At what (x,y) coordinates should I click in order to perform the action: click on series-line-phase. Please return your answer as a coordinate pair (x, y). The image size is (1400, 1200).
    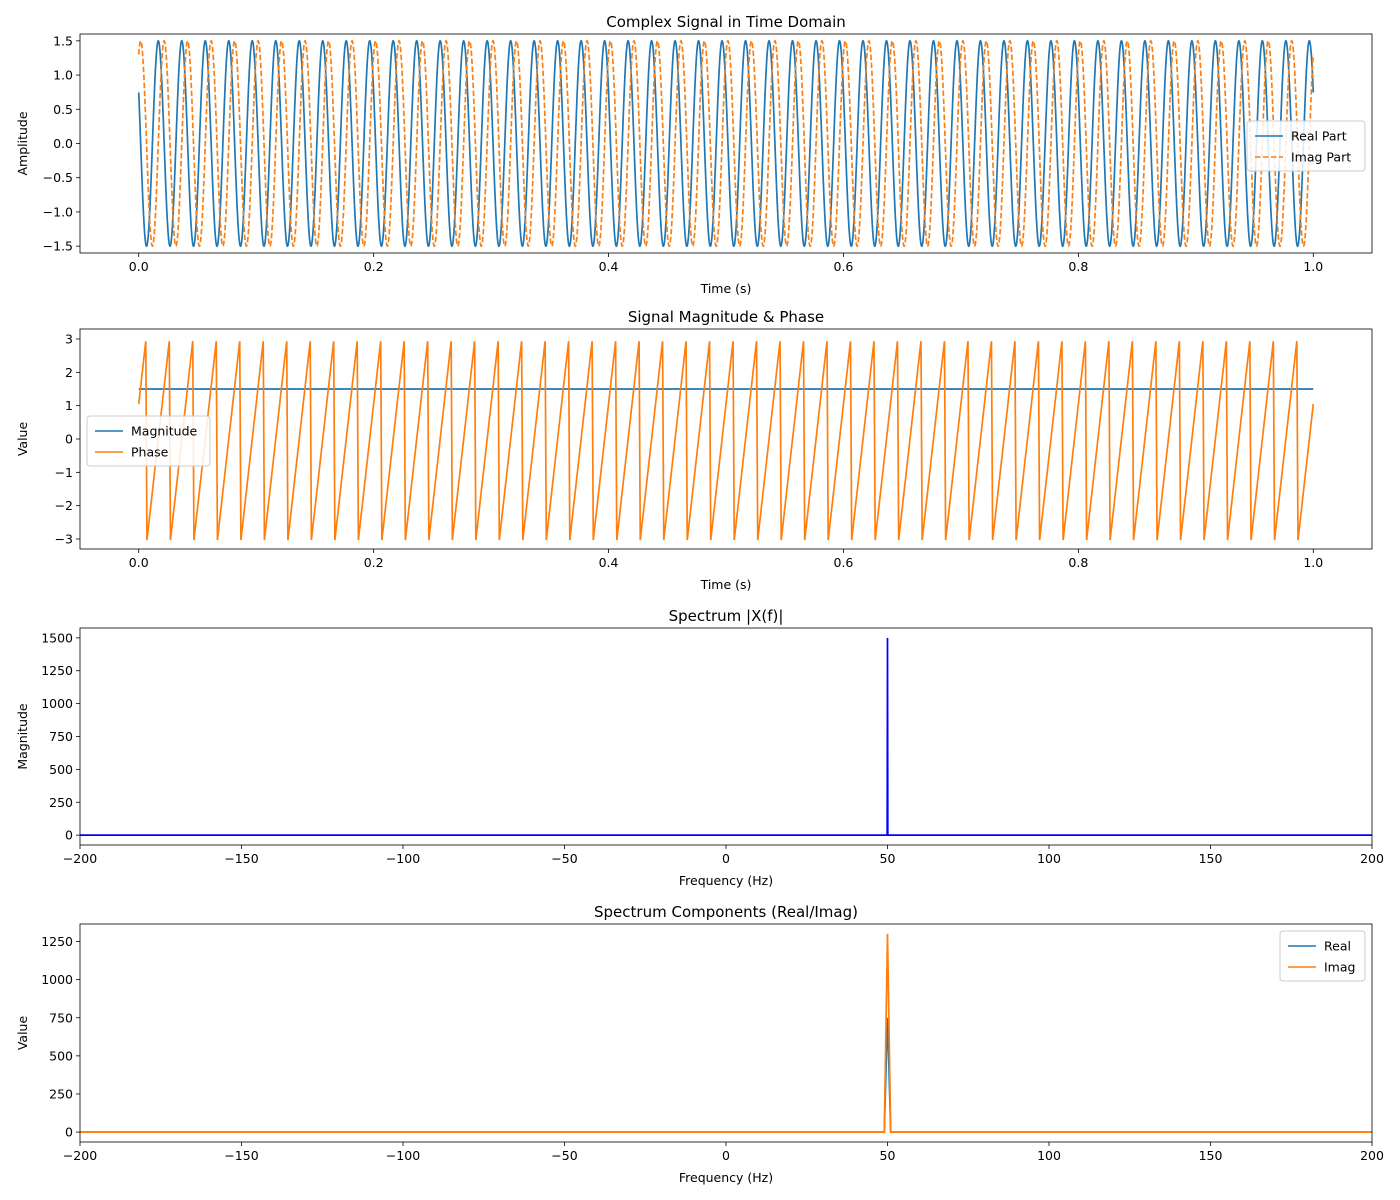
    Looking at the image, I should click on (726, 441).